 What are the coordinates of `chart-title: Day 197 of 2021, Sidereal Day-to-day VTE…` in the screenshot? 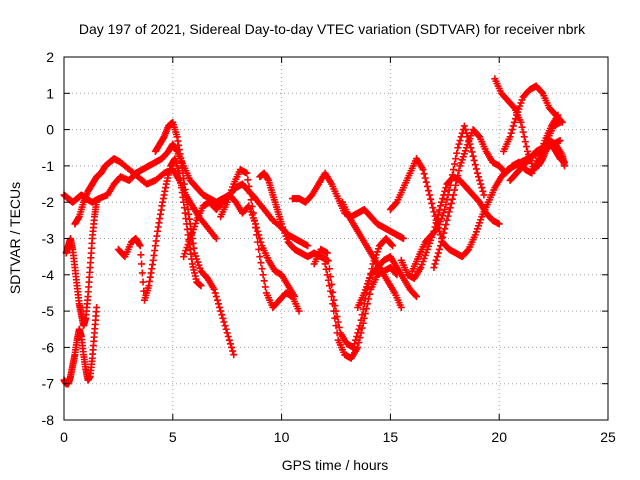 It's located at (332, 29).